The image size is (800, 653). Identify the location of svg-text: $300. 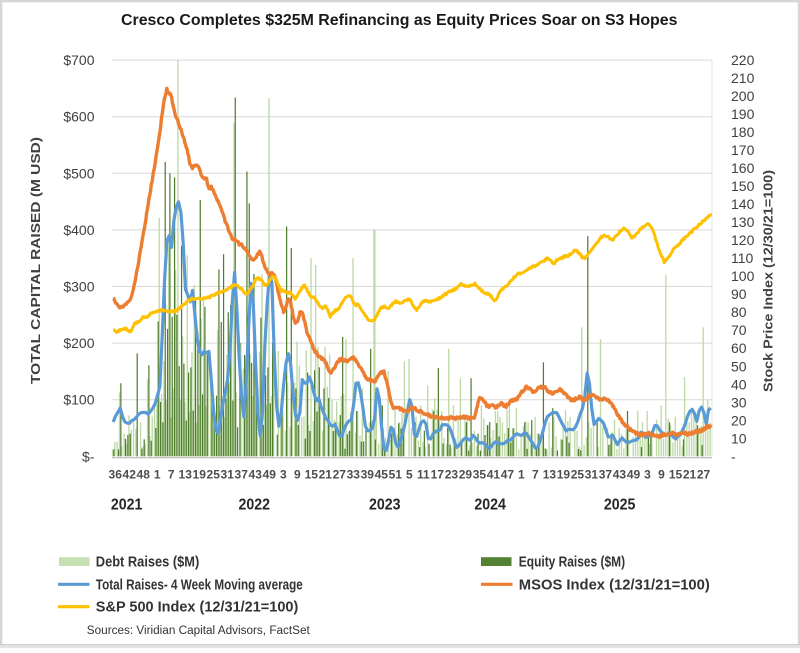
(78, 287).